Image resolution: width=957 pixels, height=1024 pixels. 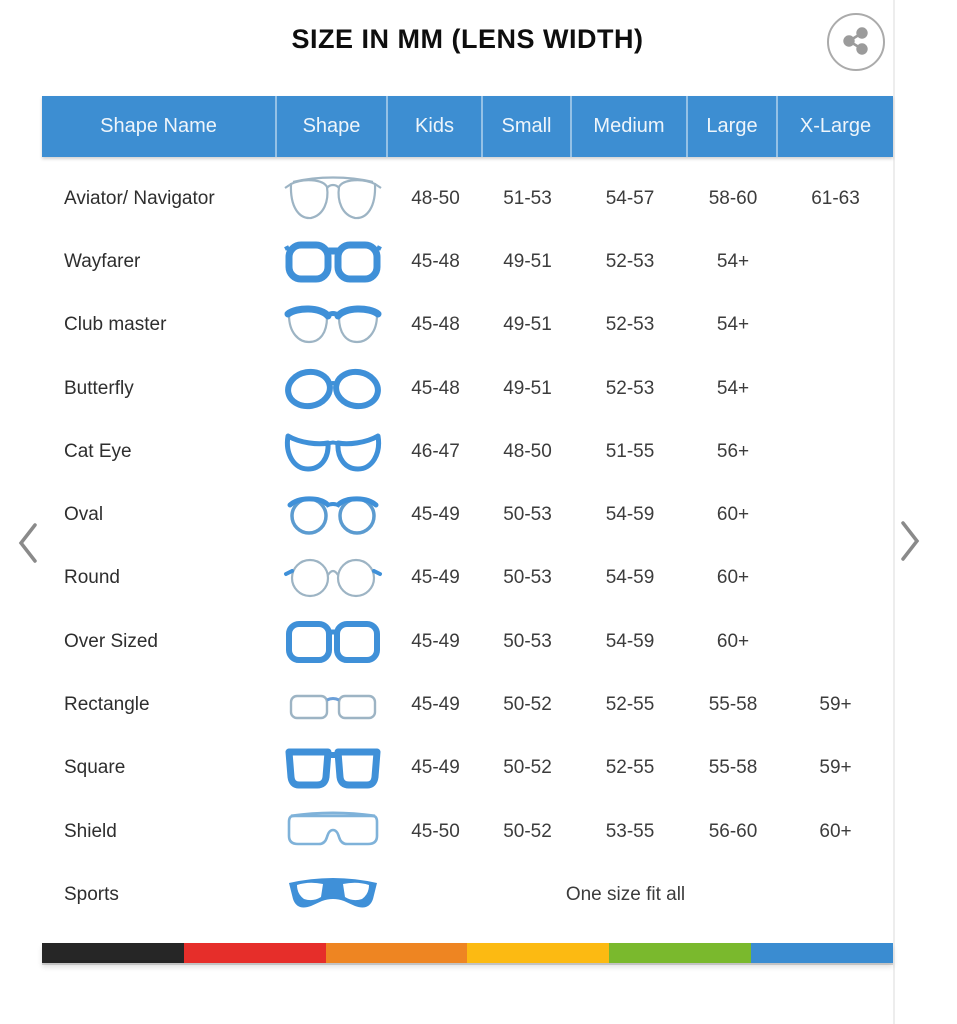 I want to click on column-header-x-large: X-Large, so click(x=835, y=126).